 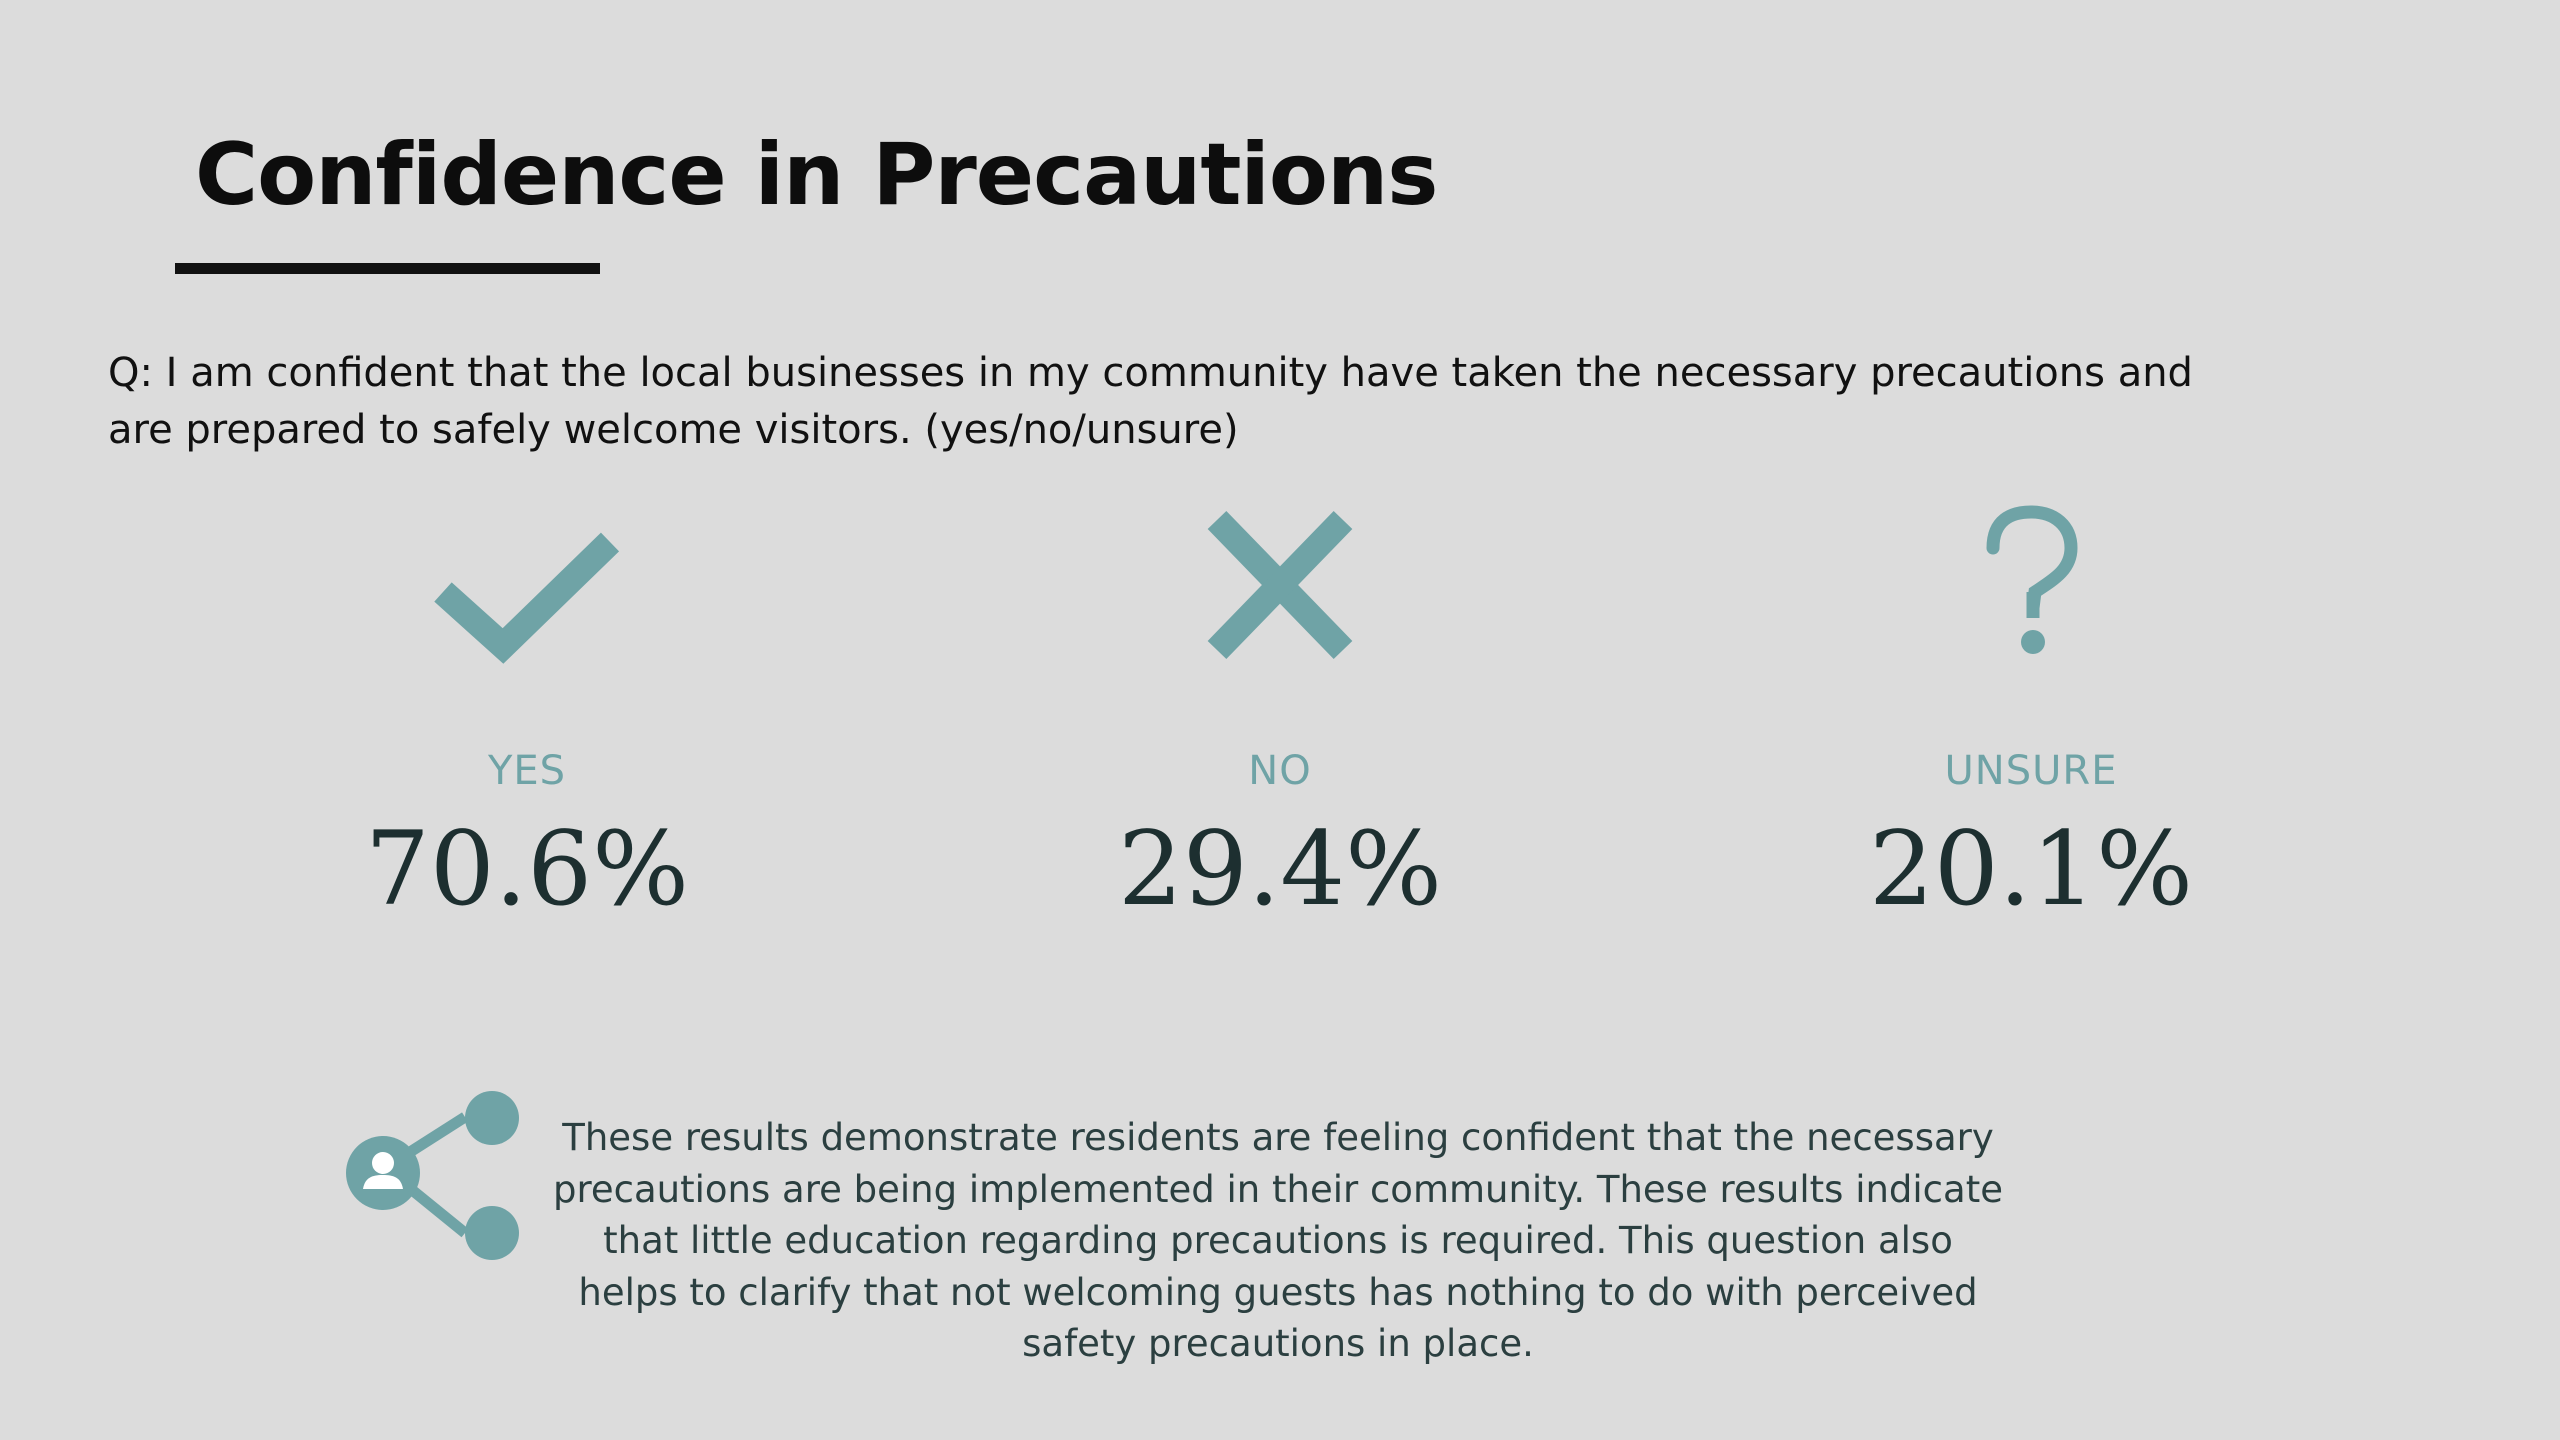 What do you see at coordinates (527, 598) in the screenshot?
I see `check-icon` at bounding box center [527, 598].